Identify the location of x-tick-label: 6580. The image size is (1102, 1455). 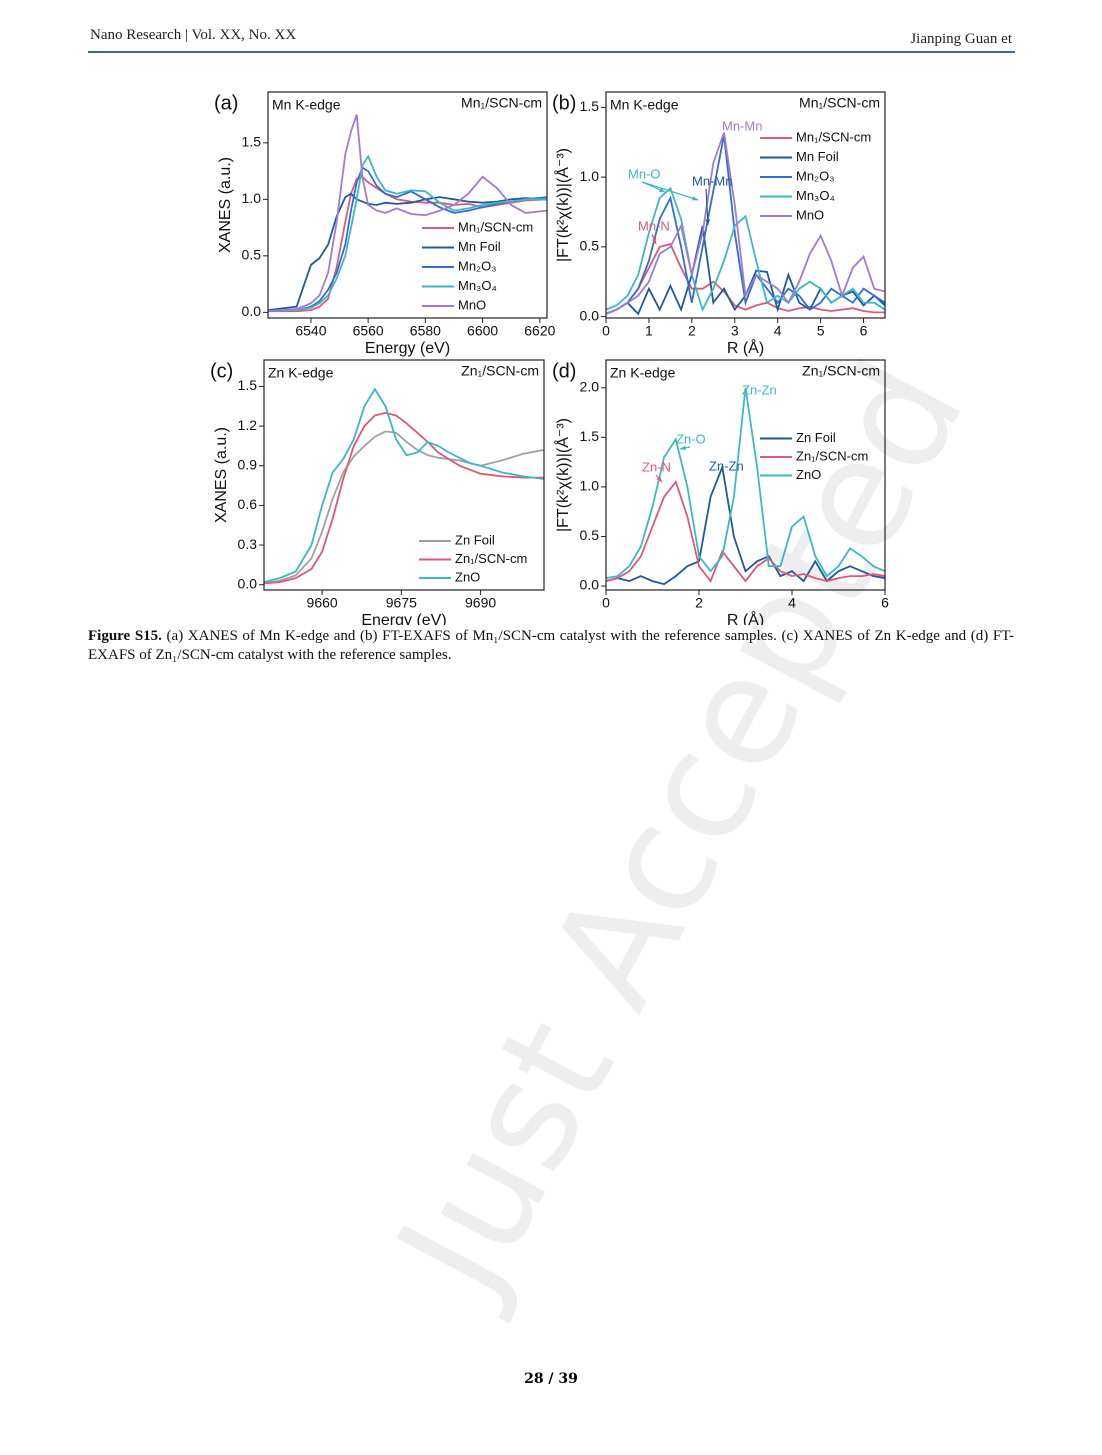
(425, 331).